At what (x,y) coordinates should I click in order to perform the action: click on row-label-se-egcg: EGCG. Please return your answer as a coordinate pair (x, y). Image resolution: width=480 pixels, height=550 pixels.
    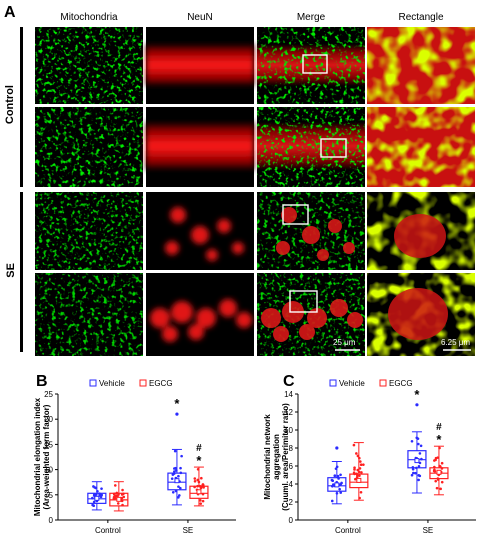
    Looking at the image, I should click on (29, 318).